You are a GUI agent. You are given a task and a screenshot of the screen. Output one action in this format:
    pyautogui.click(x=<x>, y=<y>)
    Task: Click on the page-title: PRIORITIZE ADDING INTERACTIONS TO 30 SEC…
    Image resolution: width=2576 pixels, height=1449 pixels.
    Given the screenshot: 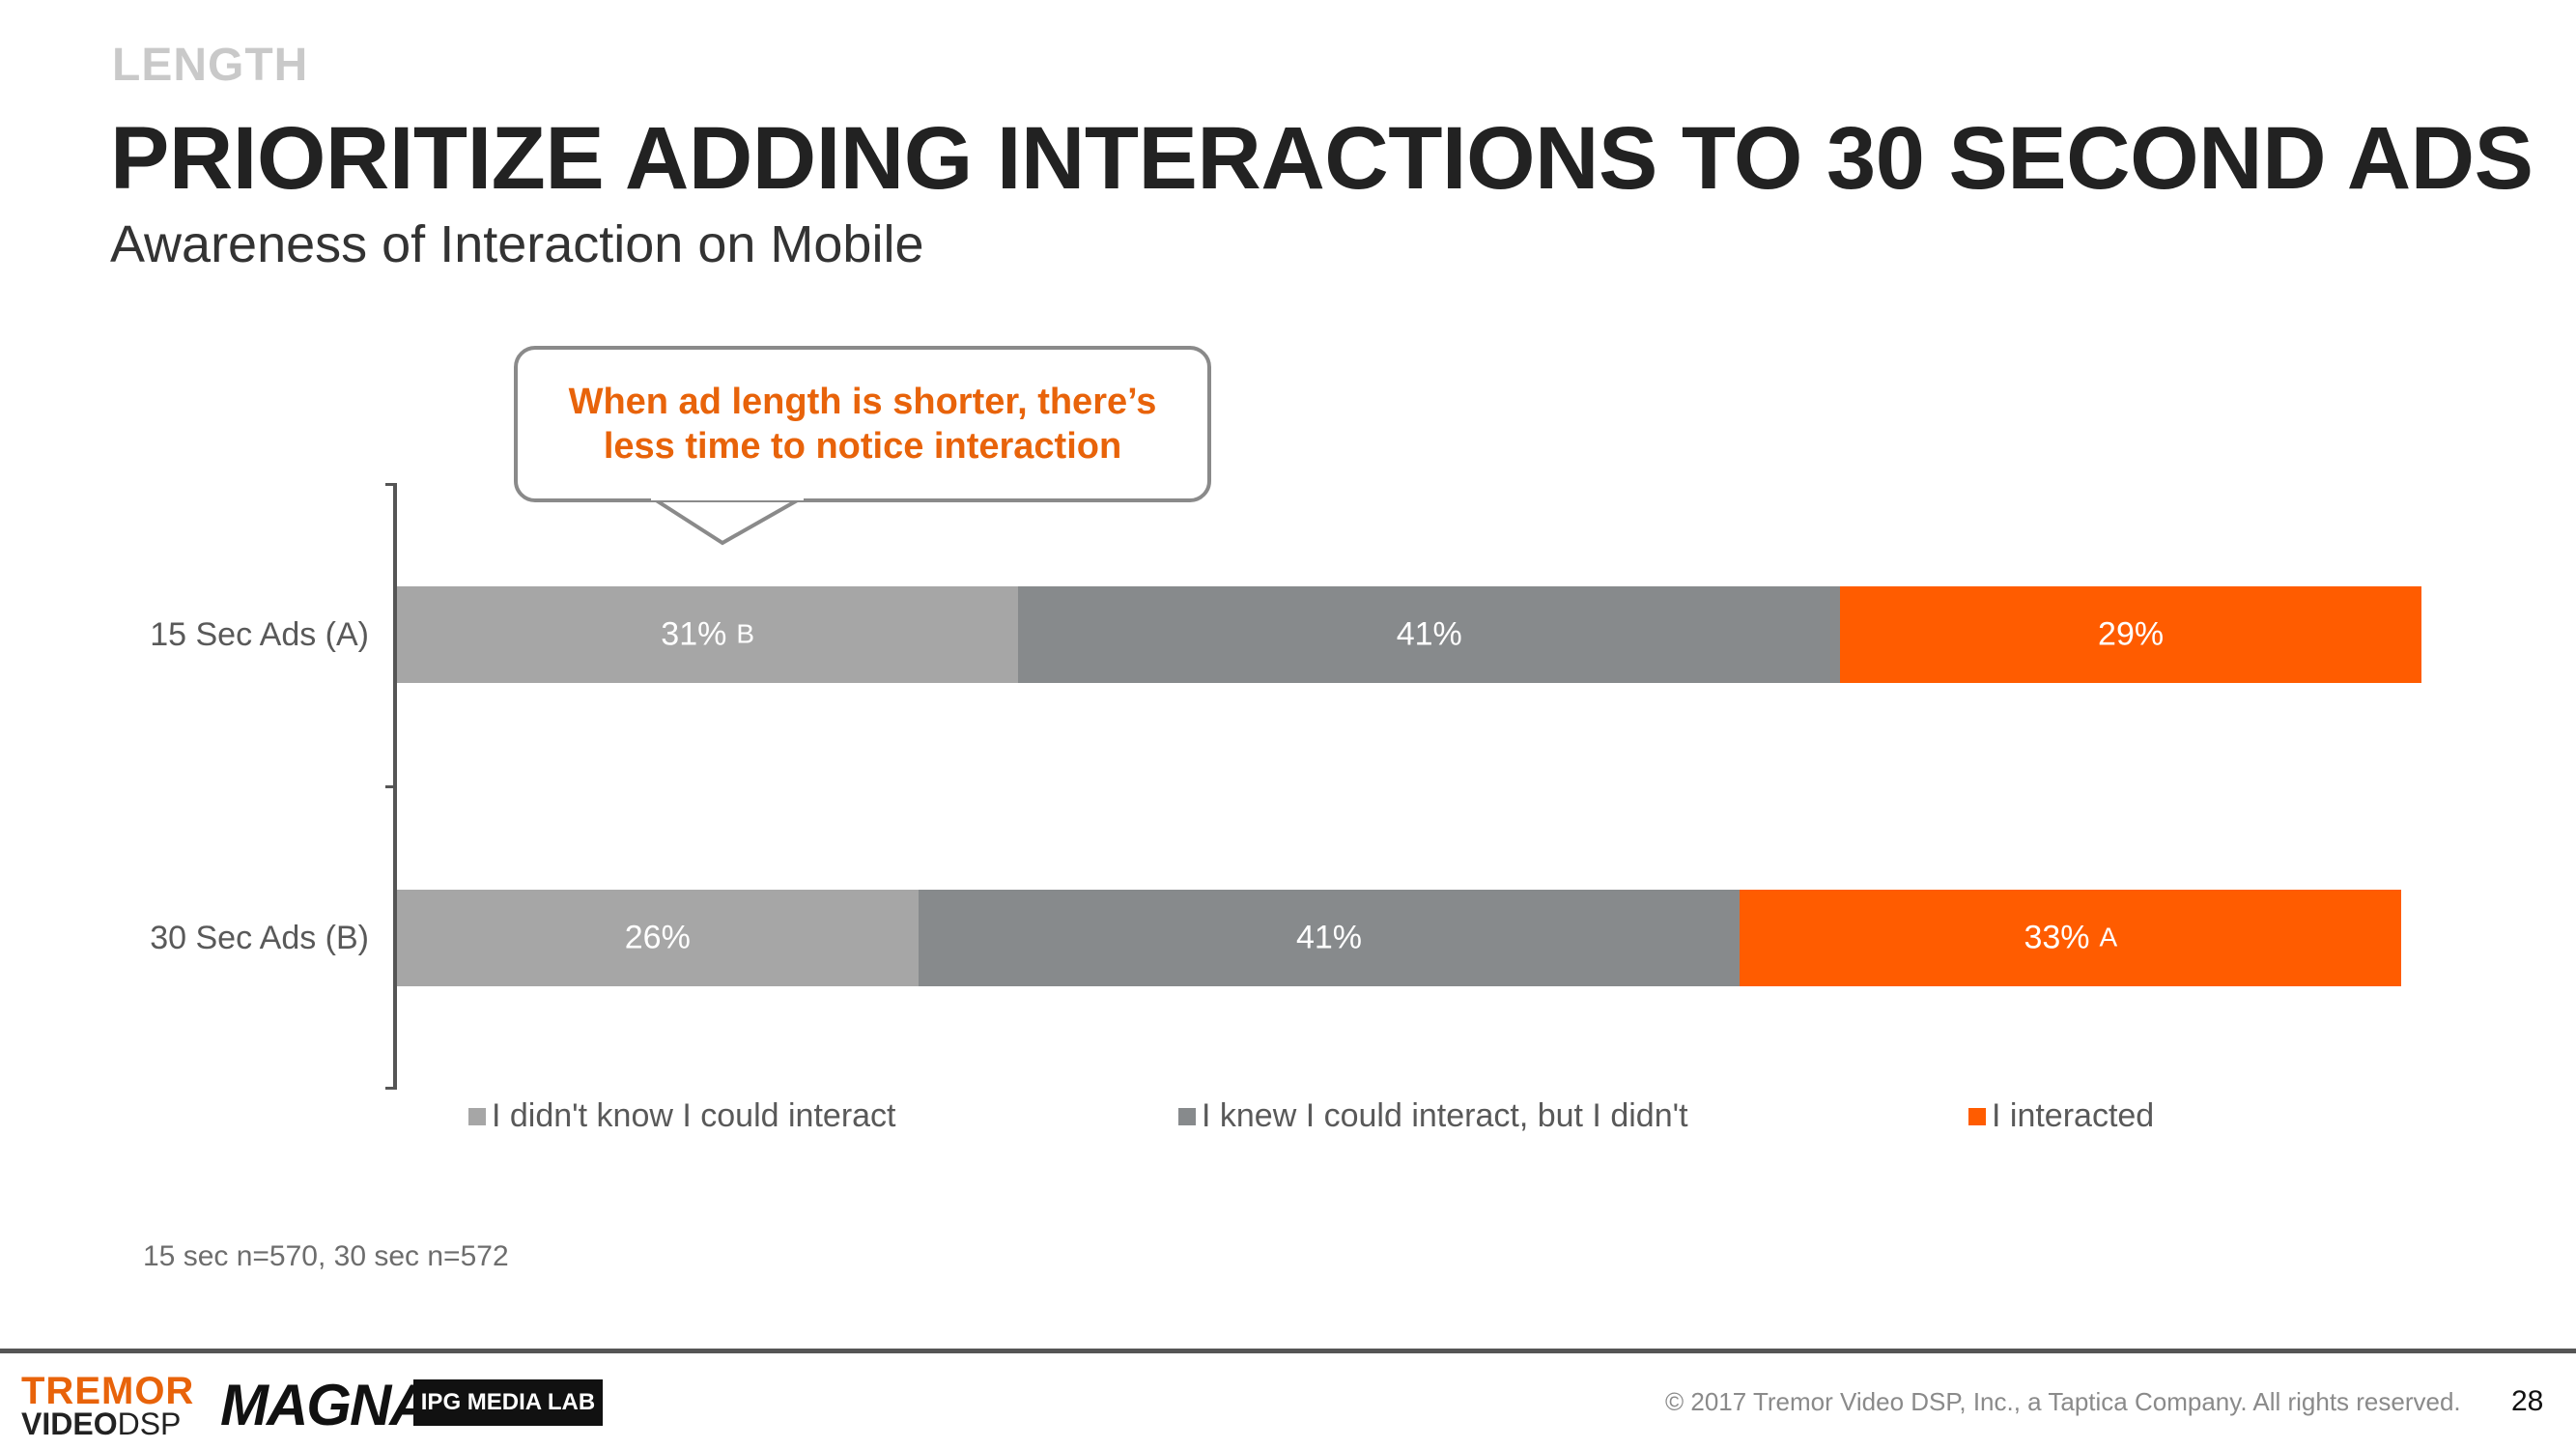 What is the action you would take?
    pyautogui.click(x=1322, y=158)
    